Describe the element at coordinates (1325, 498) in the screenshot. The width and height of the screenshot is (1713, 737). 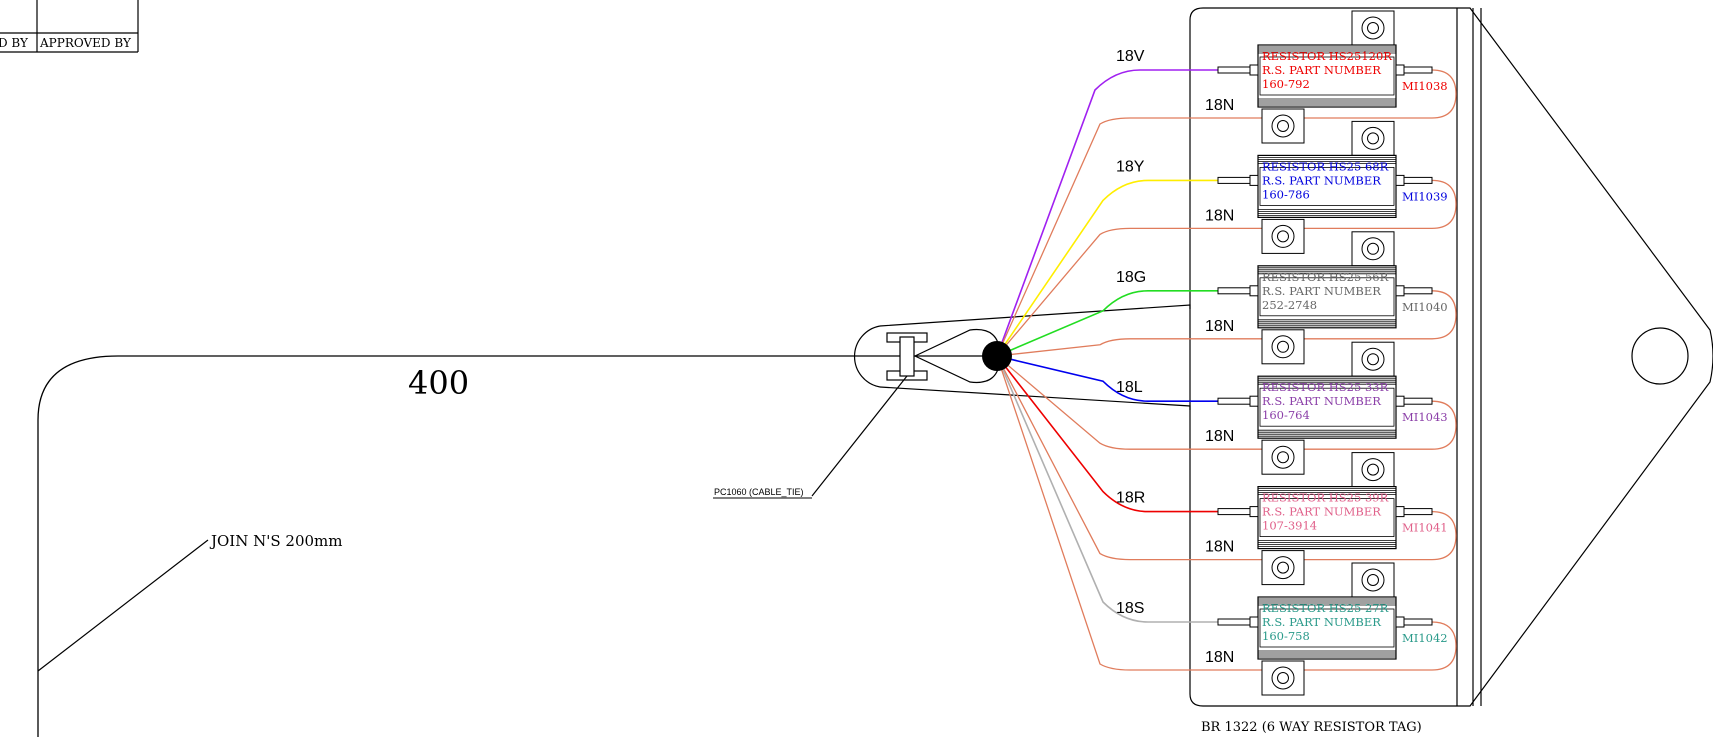
I see `resistor-label-line1: RESISTOR HS25 39R` at that location.